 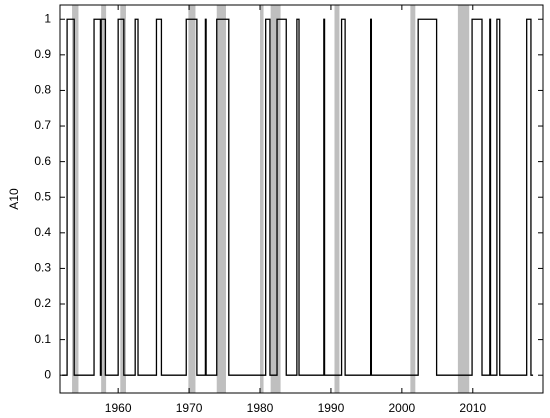 What do you see at coordinates (47, 374) in the screenshot?
I see `y-tick-label: 0` at bounding box center [47, 374].